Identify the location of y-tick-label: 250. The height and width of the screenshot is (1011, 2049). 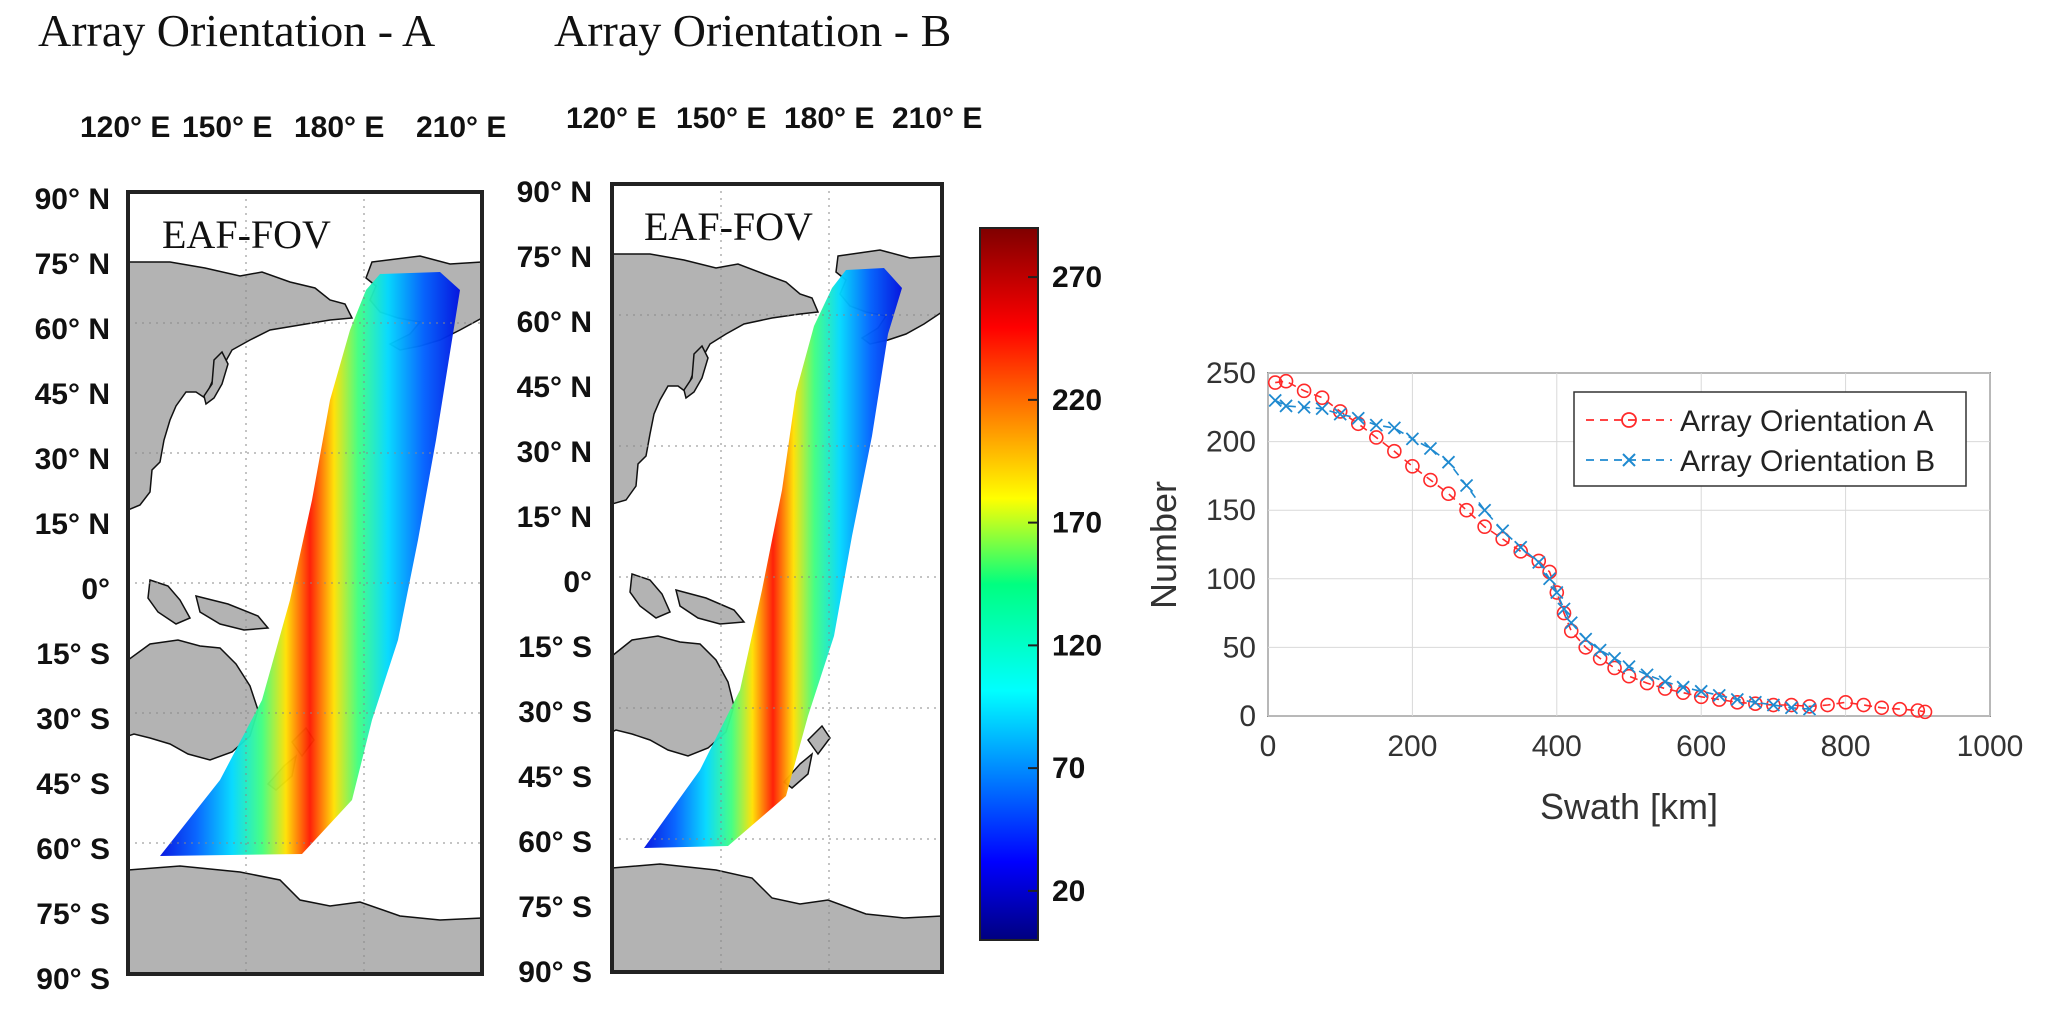
(1231, 373).